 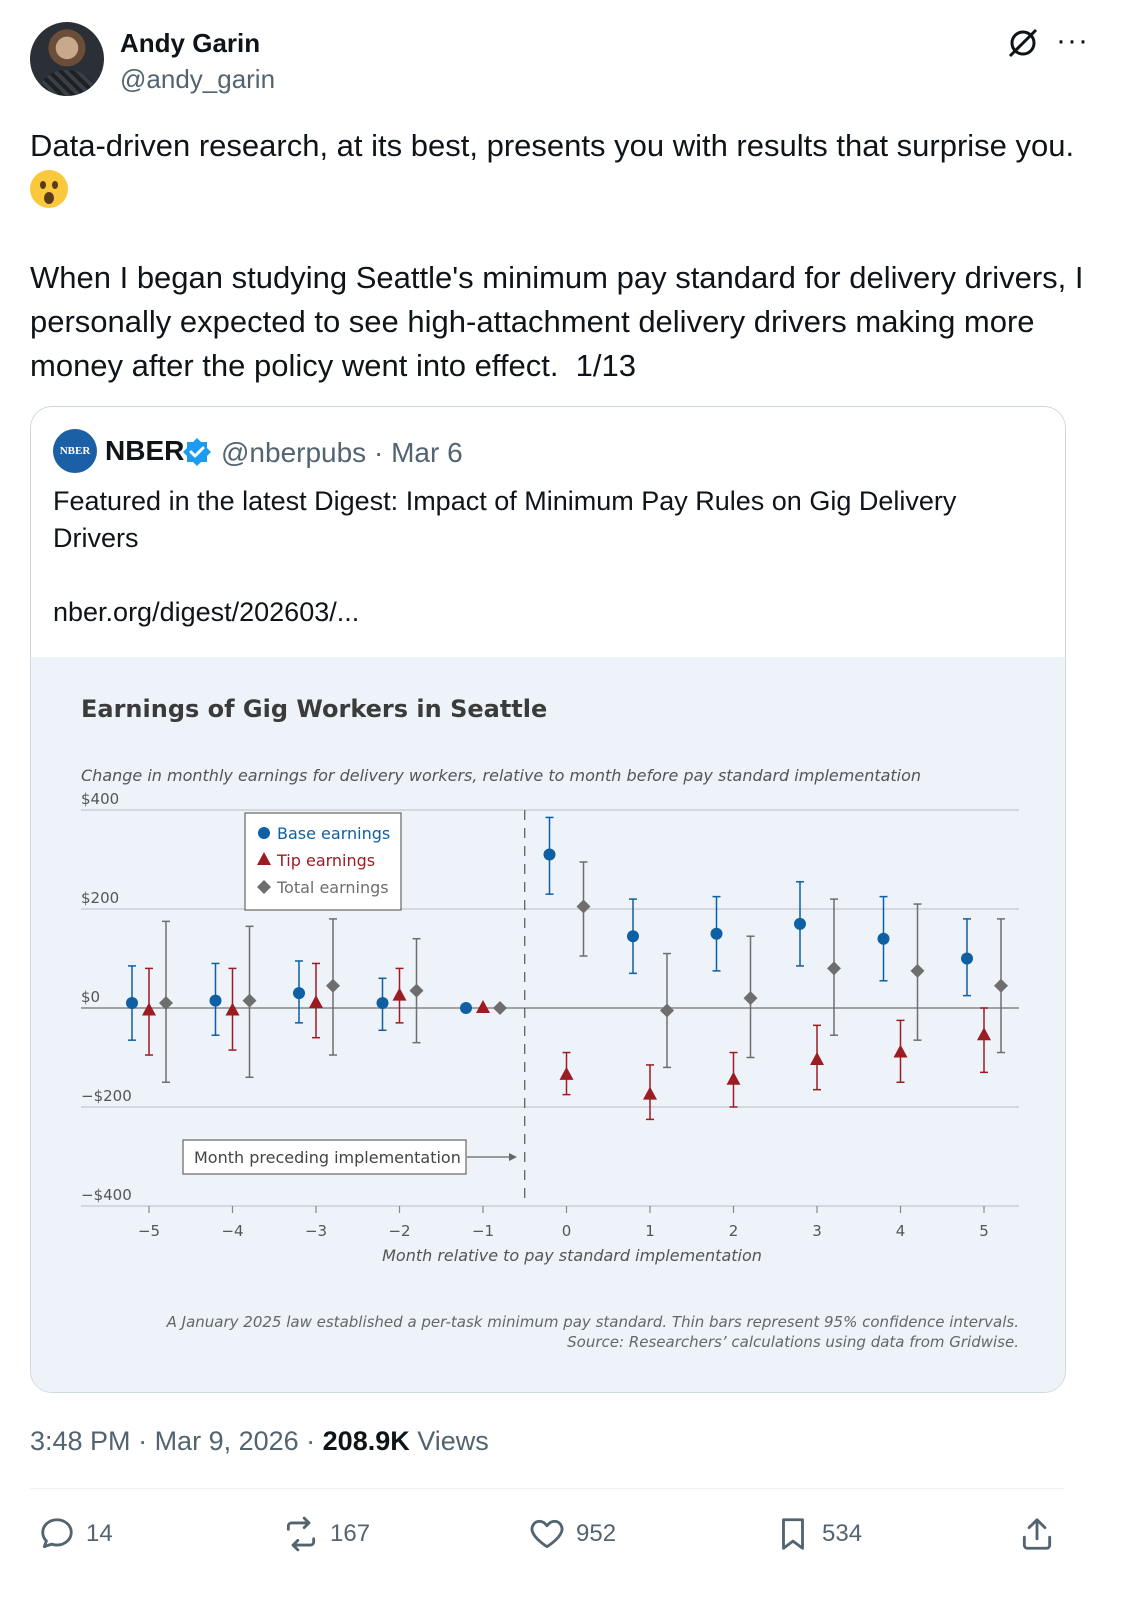 What do you see at coordinates (332, 887) in the screenshot?
I see `legend-label: Total earnings` at bounding box center [332, 887].